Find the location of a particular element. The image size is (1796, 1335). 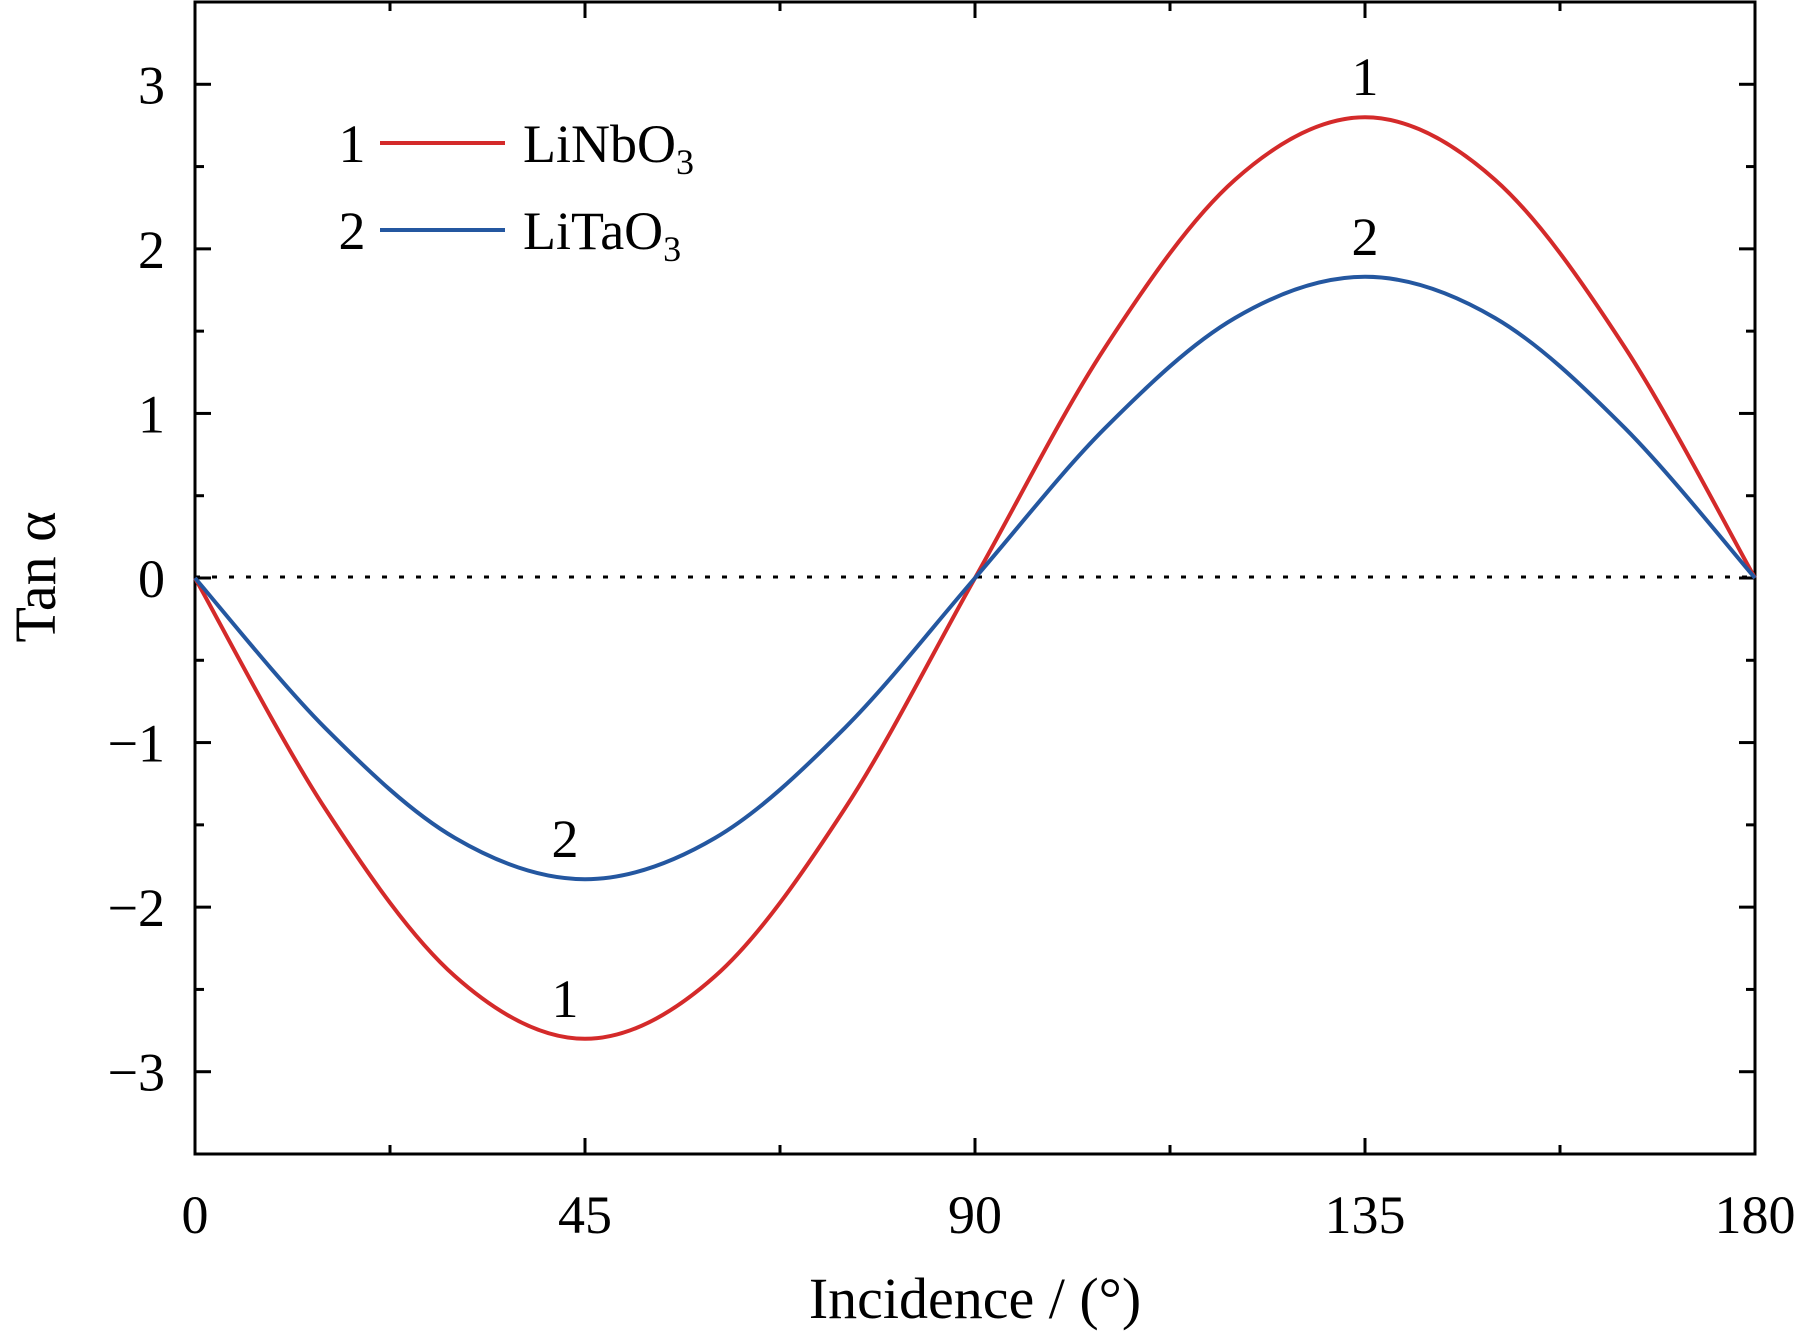

y-tick-label: −1 is located at coordinates (136, 744).